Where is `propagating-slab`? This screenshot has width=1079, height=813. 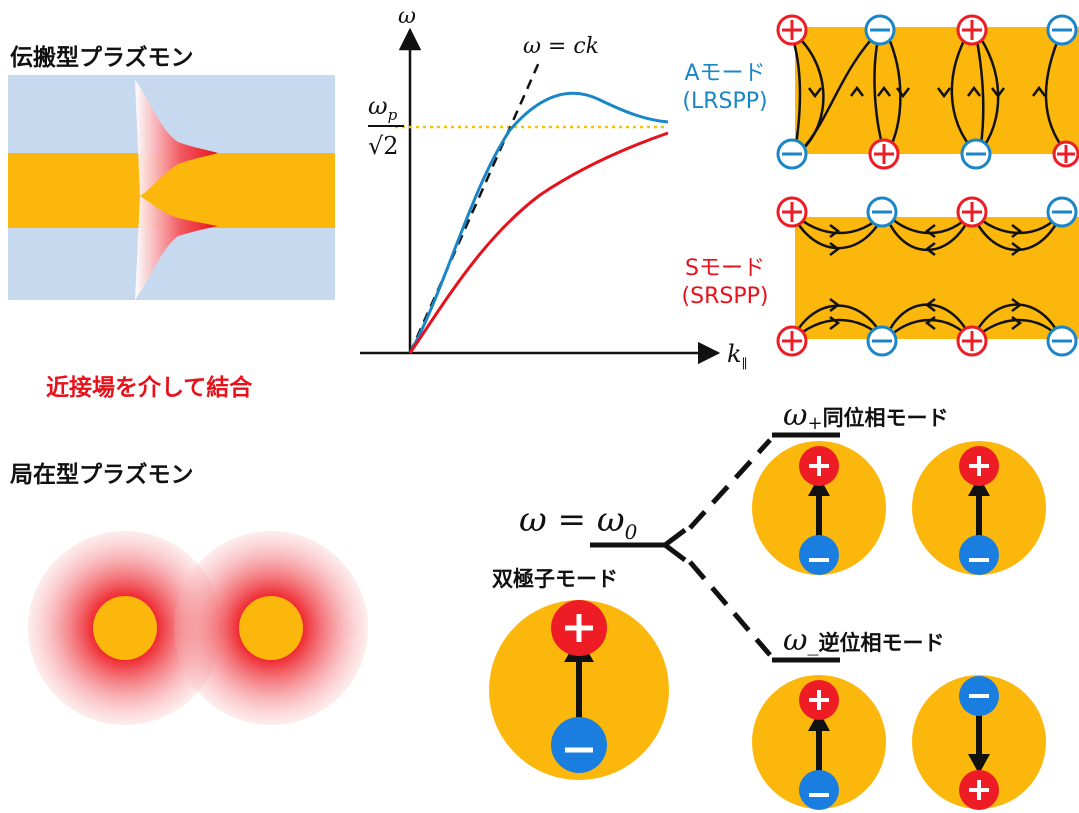 propagating-slab is located at coordinates (171, 187).